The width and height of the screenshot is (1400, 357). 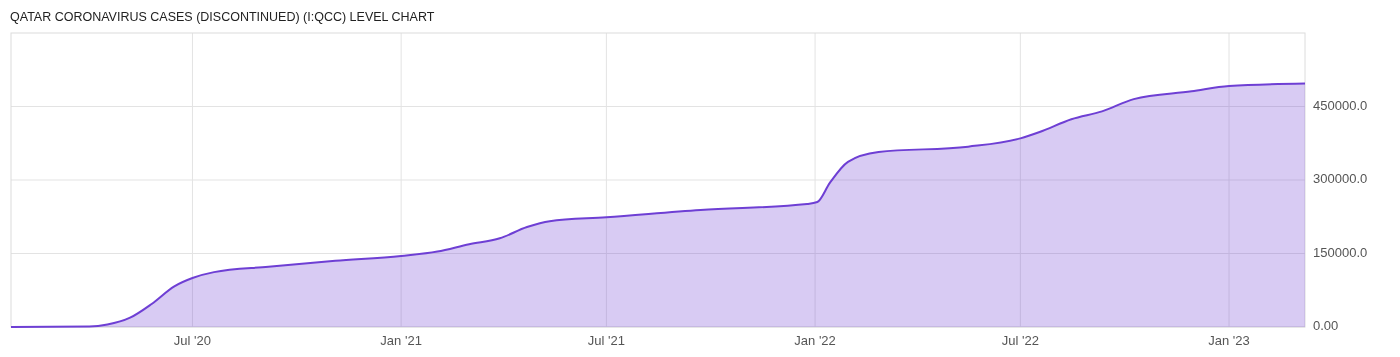 What do you see at coordinates (401, 340) in the screenshot?
I see `x-tick-label: Jan '21` at bounding box center [401, 340].